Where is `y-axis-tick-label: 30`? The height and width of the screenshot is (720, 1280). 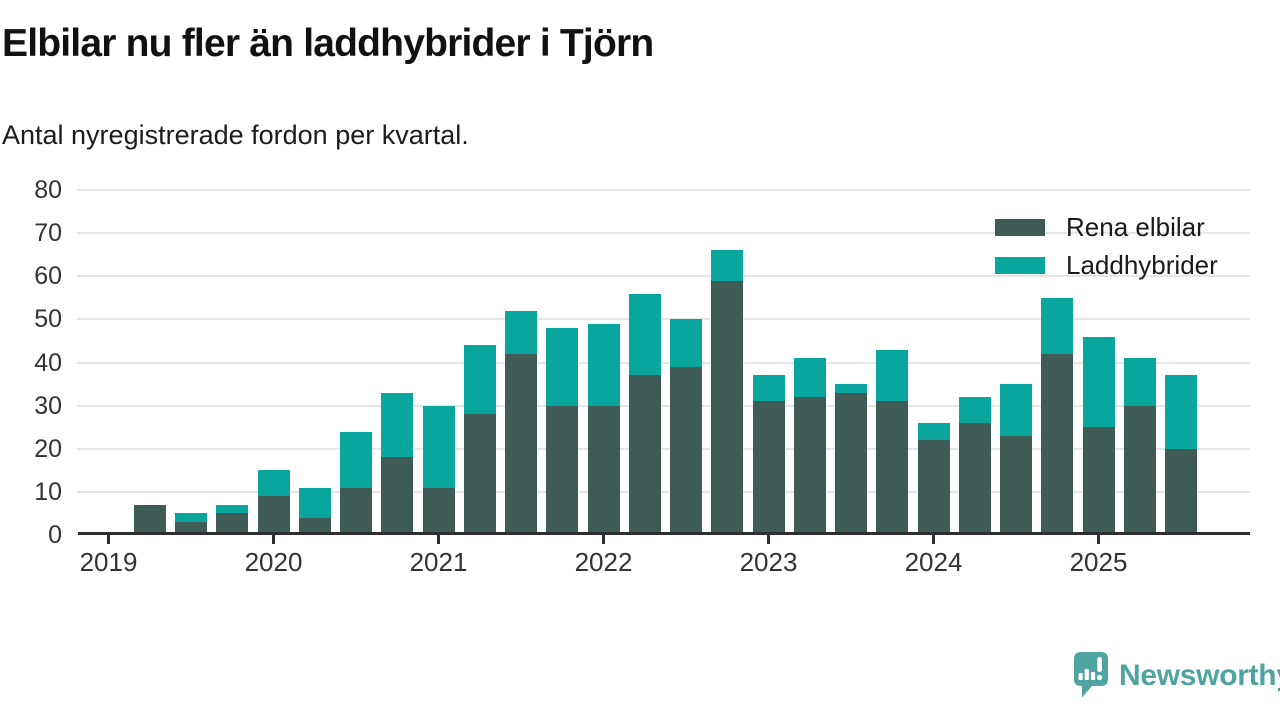
y-axis-tick-label: 30 is located at coordinates (48, 405).